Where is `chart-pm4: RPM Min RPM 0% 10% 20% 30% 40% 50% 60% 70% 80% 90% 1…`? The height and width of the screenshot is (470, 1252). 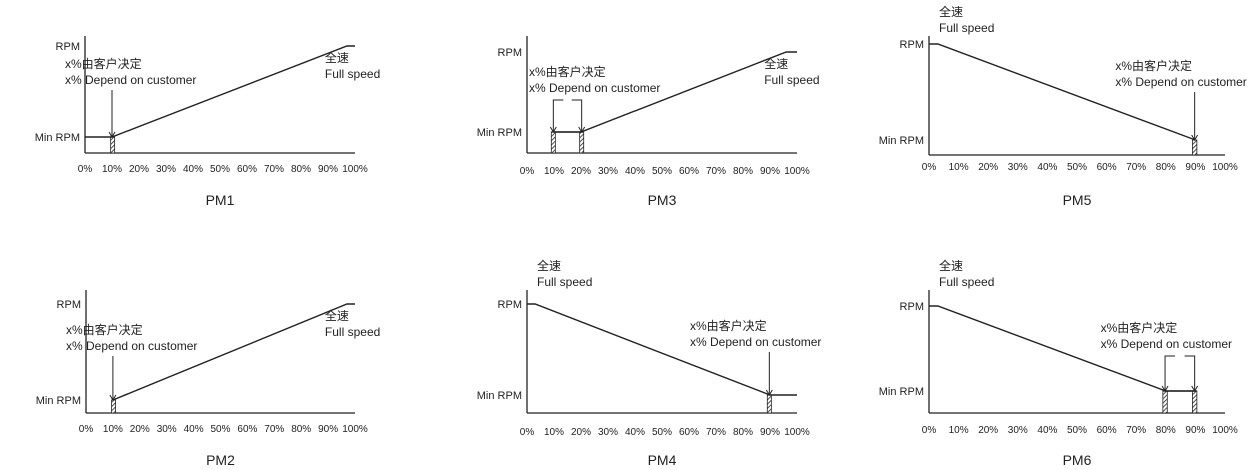
chart-pm4: RPM Min RPM 0% 10% 20% 30% 40% 50% 60% 70% 80% 90% 1… is located at coordinates (649, 363).